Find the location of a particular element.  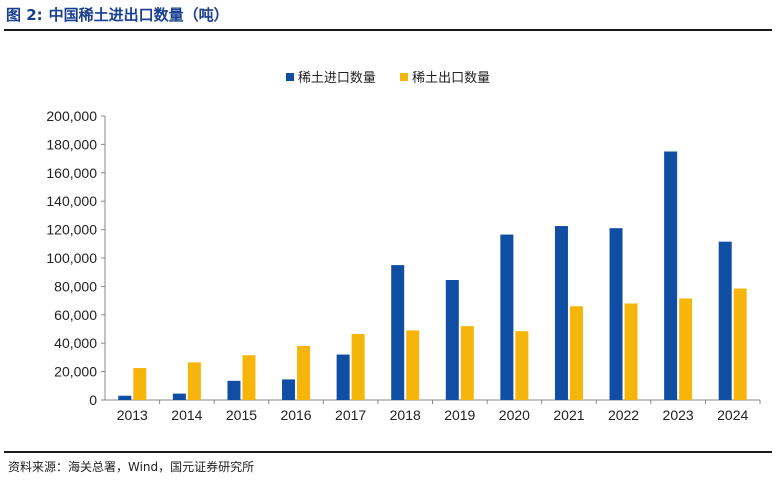

x-tick-label: 2016 is located at coordinates (295, 415).